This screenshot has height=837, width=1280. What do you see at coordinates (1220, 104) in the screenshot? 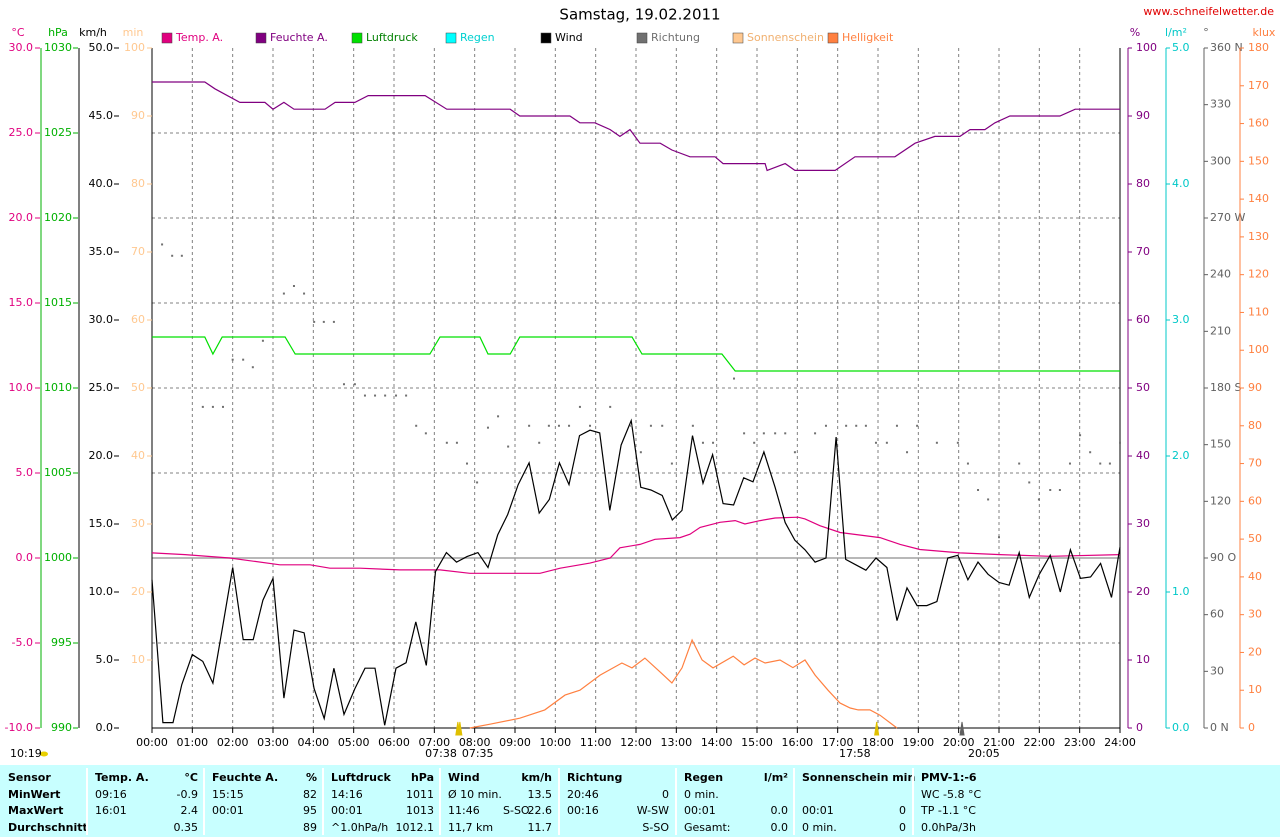
I see `y-tick-label: 330` at bounding box center [1220, 104].